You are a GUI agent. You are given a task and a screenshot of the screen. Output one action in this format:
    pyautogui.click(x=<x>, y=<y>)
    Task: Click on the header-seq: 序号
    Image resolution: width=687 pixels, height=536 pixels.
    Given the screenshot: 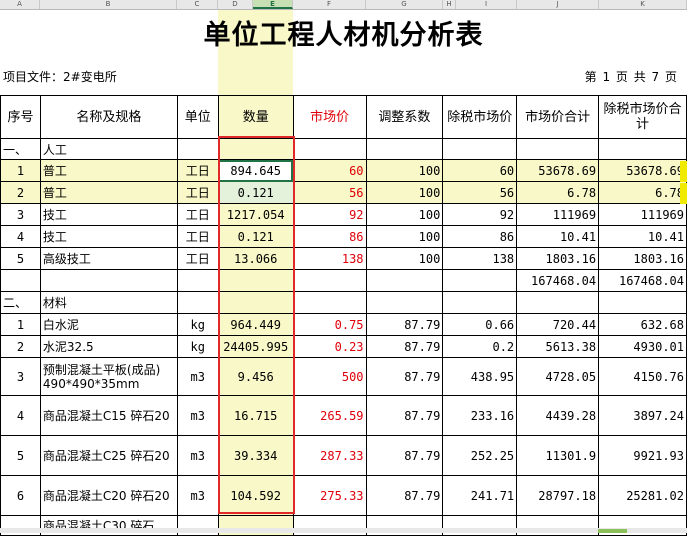 What is the action you would take?
    pyautogui.click(x=20, y=117)
    